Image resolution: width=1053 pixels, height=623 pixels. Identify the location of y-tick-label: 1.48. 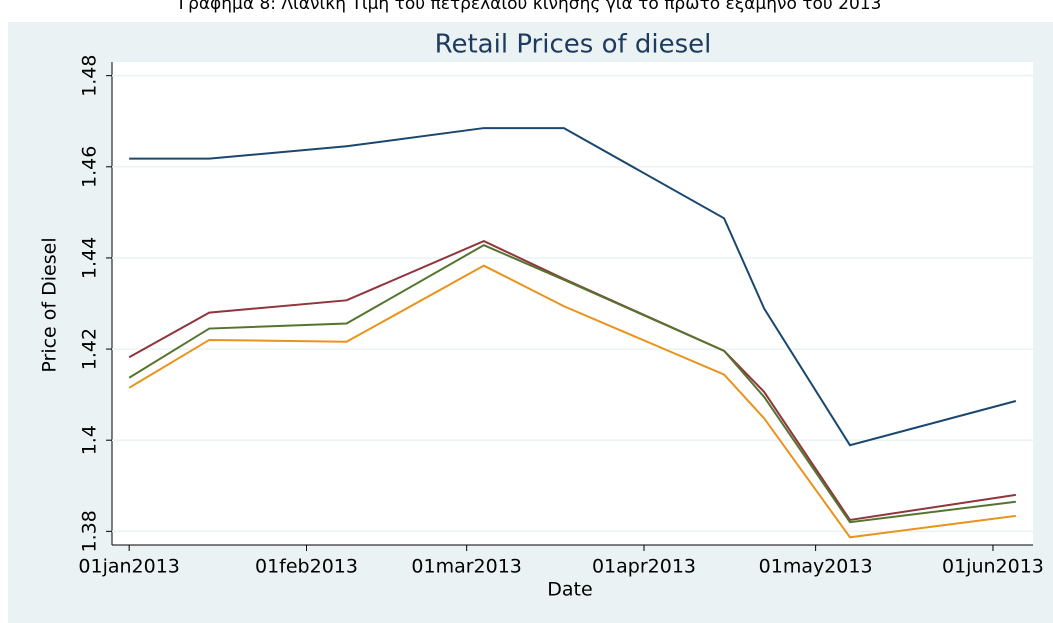
(90, 76).